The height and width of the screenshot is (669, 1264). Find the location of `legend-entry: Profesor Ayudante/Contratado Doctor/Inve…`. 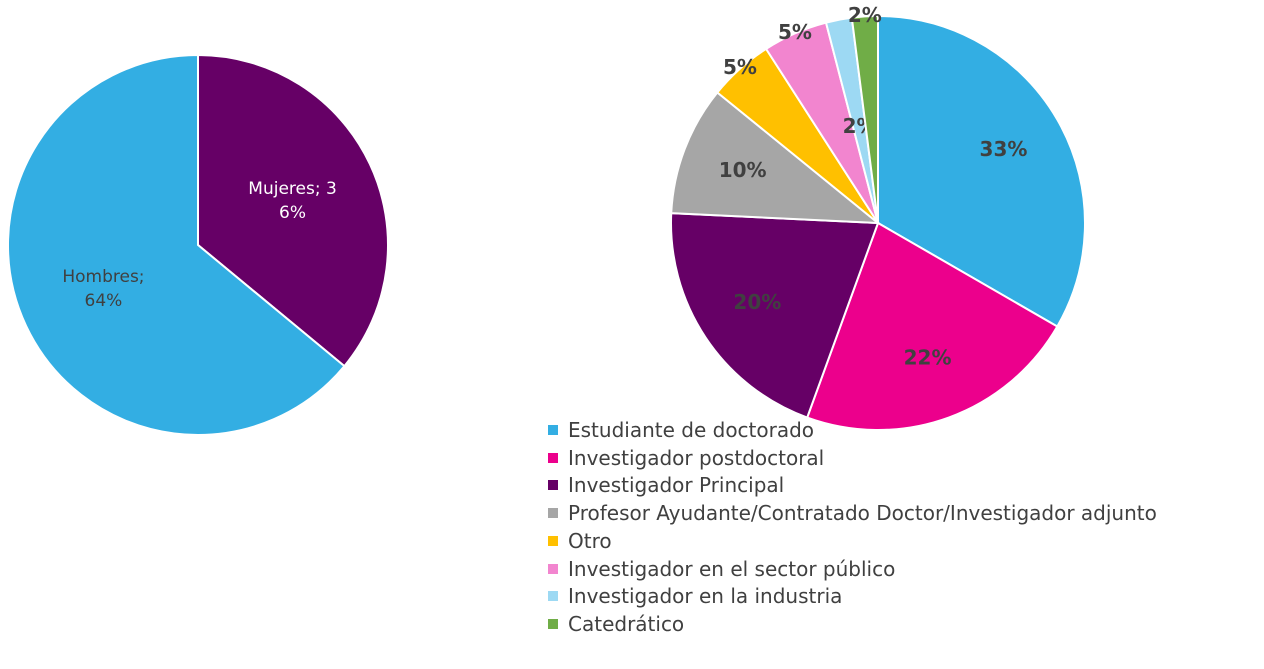

legend-entry: Profesor Ayudante/Contratado Doctor/Inve… is located at coordinates (852, 513).